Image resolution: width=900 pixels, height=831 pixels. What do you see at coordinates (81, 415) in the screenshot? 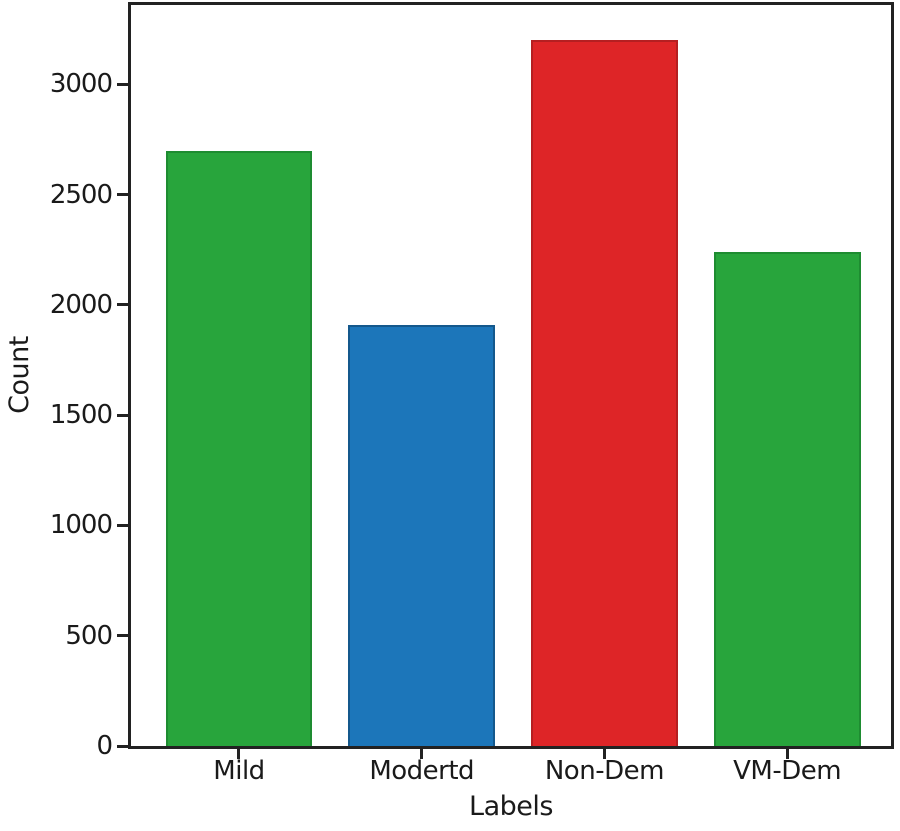
I see `y-tick-label: 1500` at bounding box center [81, 415].